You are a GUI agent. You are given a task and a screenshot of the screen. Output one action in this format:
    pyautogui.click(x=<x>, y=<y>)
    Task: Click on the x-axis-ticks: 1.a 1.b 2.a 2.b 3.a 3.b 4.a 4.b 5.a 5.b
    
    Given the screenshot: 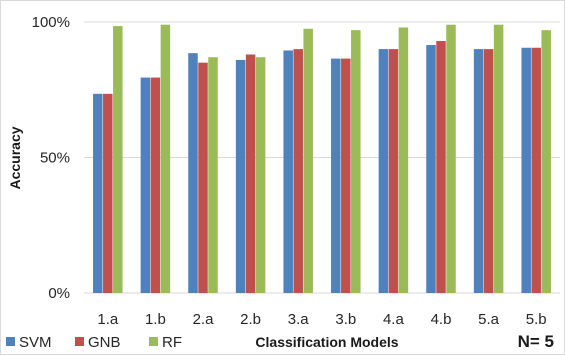 What is the action you would take?
    pyautogui.click(x=321, y=319)
    